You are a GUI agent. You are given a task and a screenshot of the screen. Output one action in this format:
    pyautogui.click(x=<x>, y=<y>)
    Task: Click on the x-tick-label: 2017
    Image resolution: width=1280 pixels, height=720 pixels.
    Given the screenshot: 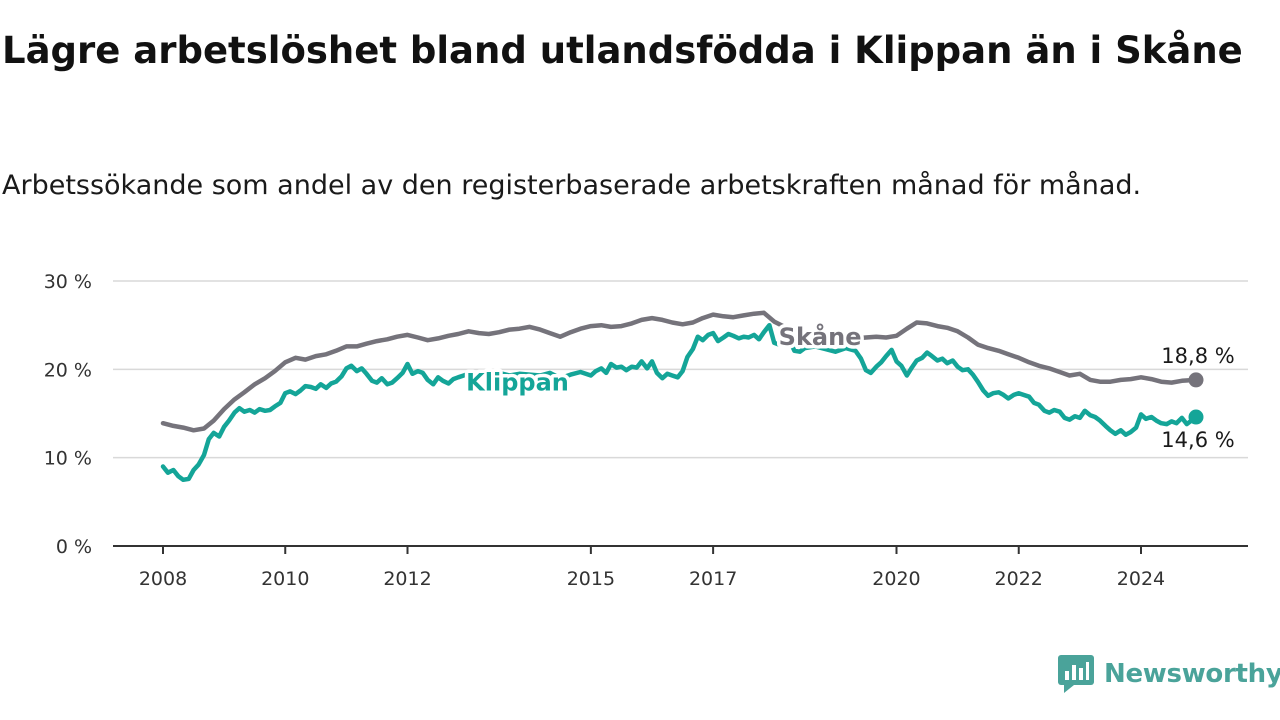 What is the action you would take?
    pyautogui.click(x=713, y=579)
    